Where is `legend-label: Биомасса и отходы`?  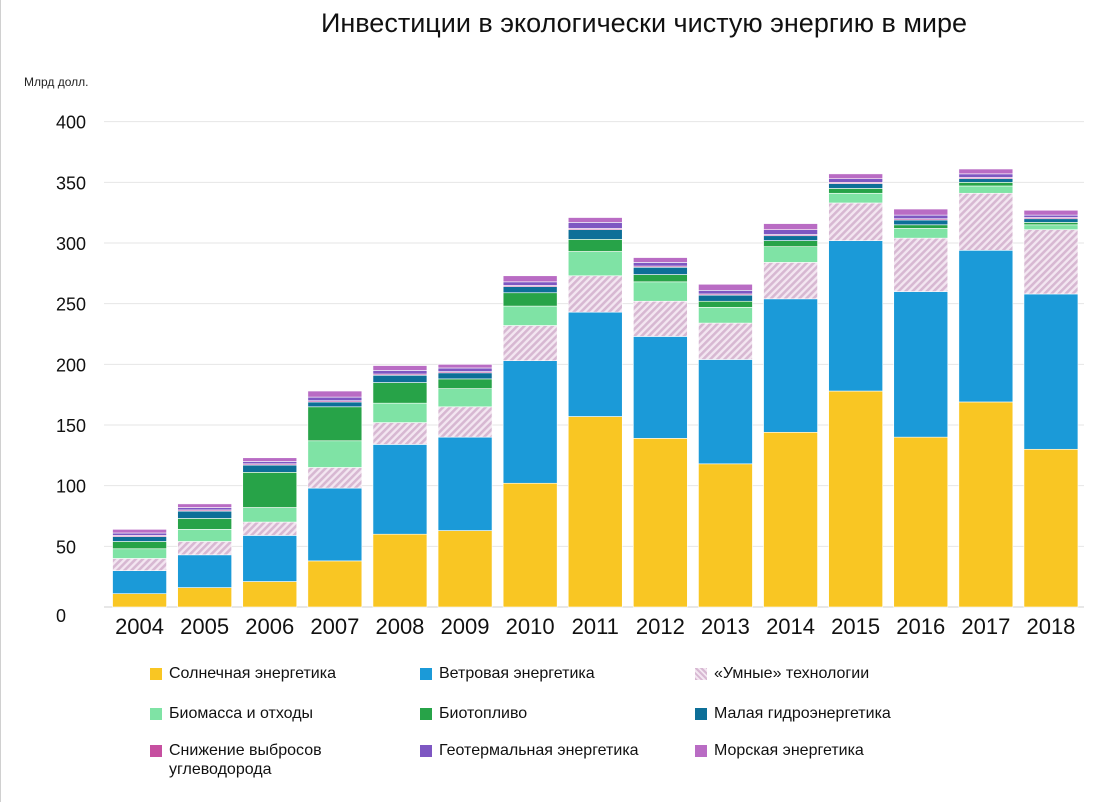 legend-label: Биомасса и отходы is located at coordinates (241, 713).